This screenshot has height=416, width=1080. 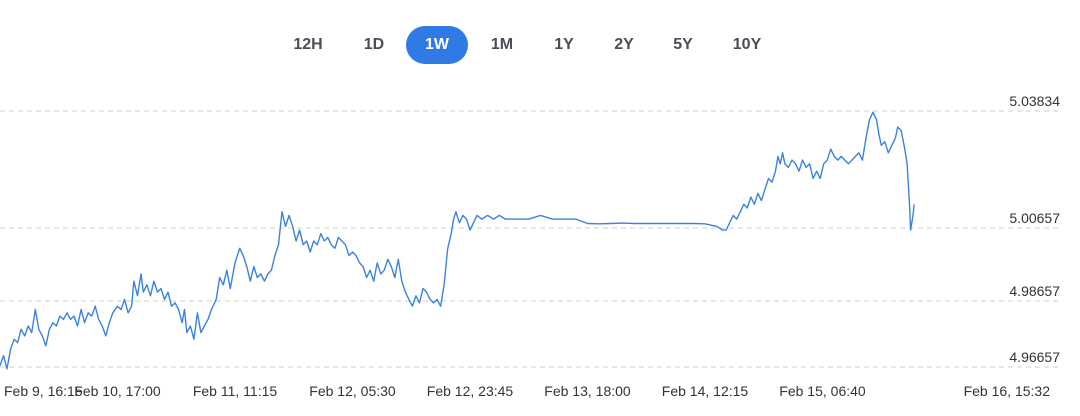 What do you see at coordinates (352, 391) in the screenshot?
I see `x-tick-label: Feb 12, 05:30` at bounding box center [352, 391].